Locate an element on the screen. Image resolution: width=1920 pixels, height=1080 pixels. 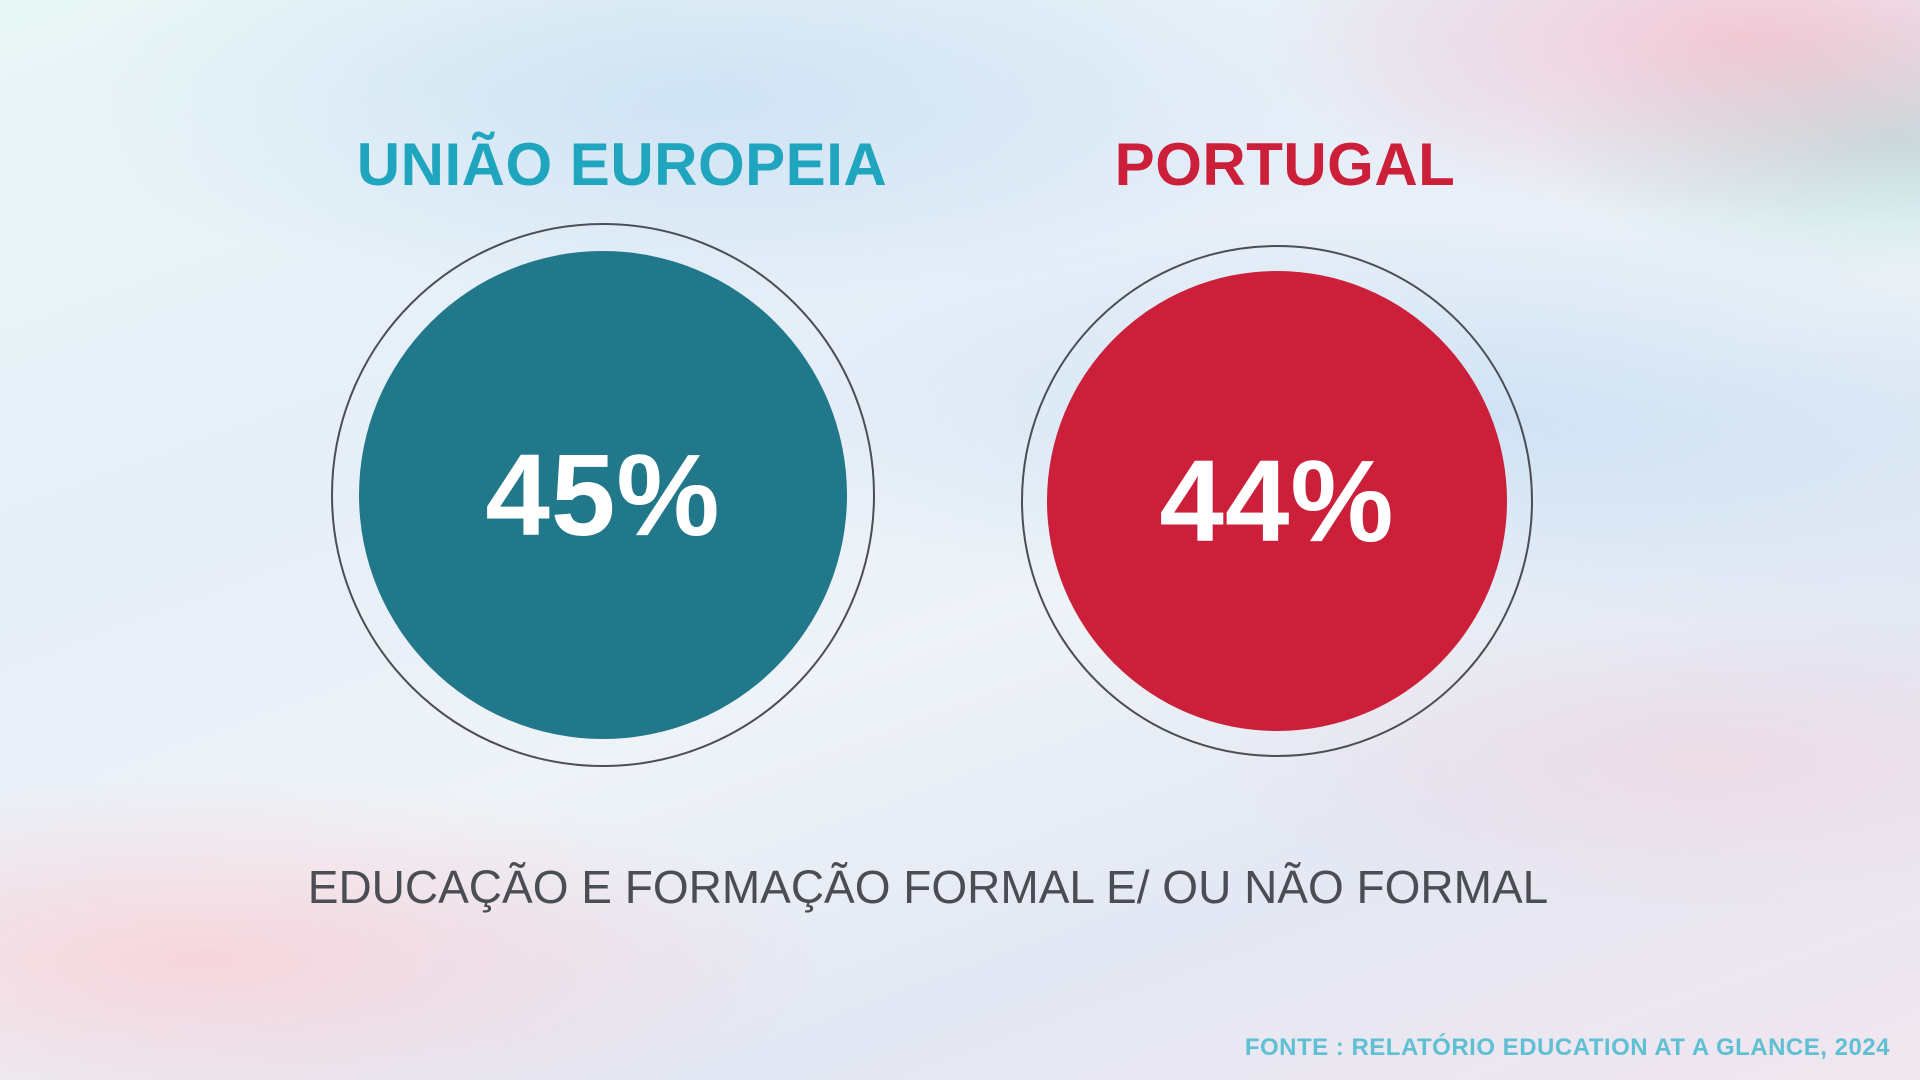
eu-outer-ring is located at coordinates (603, 495).